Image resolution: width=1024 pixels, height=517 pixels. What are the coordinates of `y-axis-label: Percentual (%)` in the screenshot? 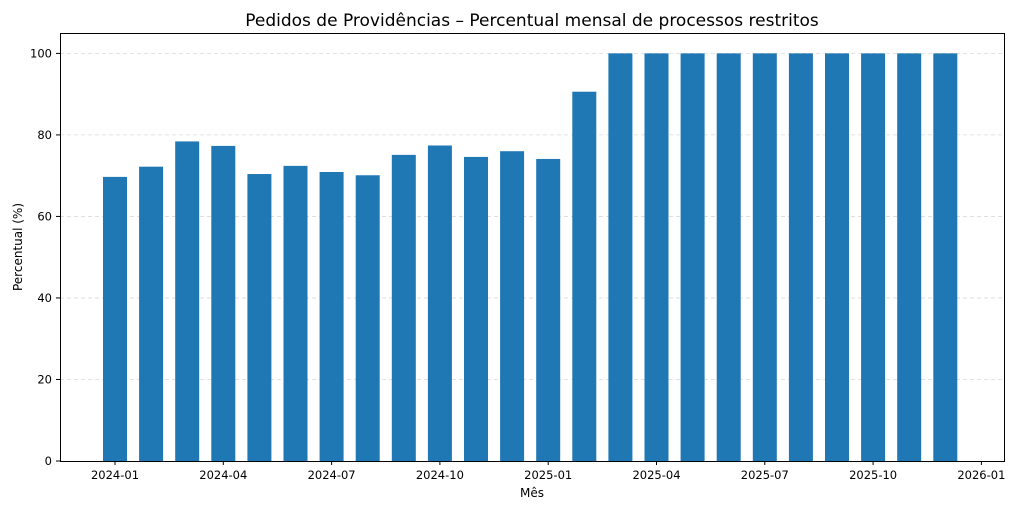 It's located at (18, 247).